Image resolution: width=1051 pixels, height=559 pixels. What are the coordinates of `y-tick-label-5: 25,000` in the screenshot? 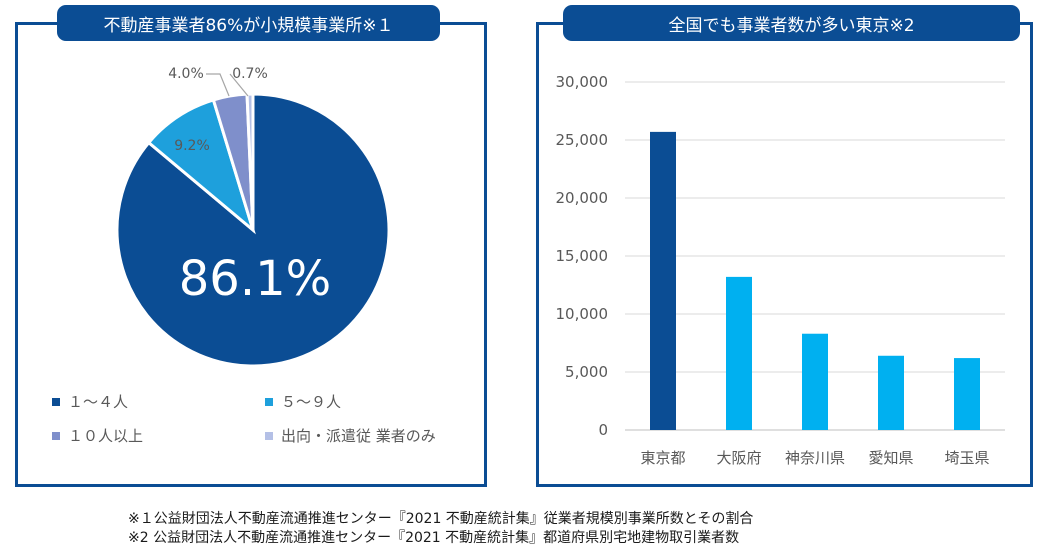 It's located at (582, 140).